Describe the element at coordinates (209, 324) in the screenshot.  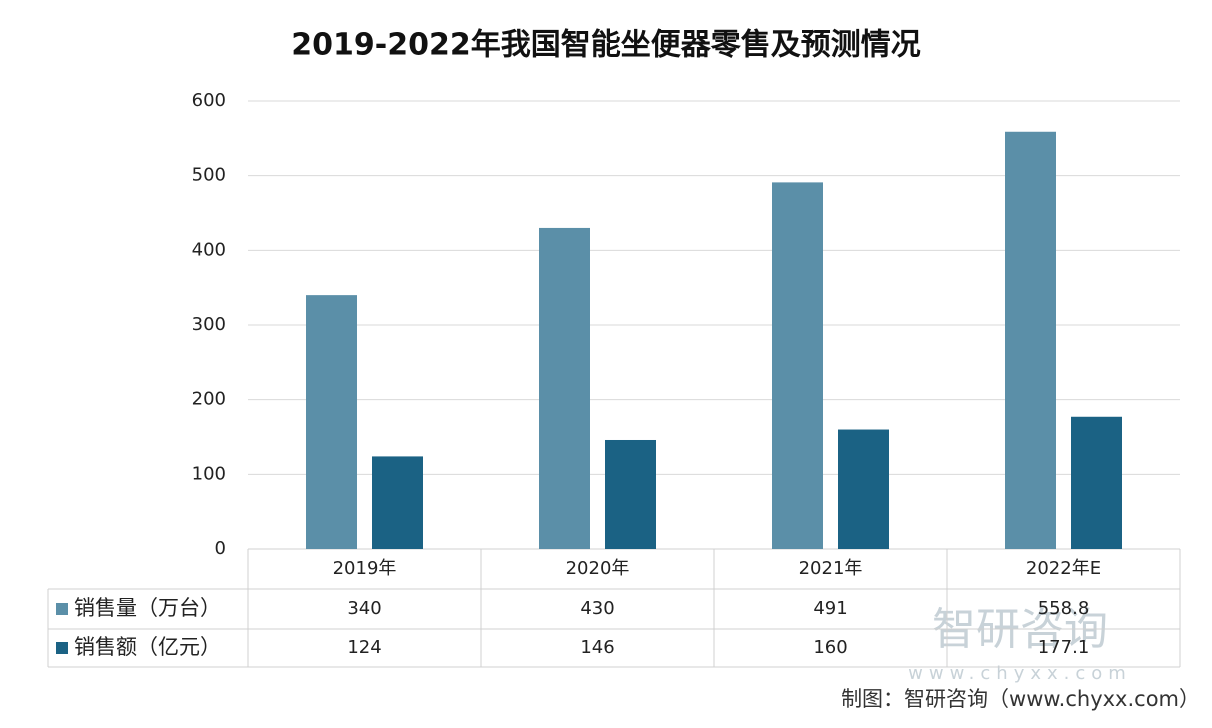
I see `y-tick-label: 300` at that location.